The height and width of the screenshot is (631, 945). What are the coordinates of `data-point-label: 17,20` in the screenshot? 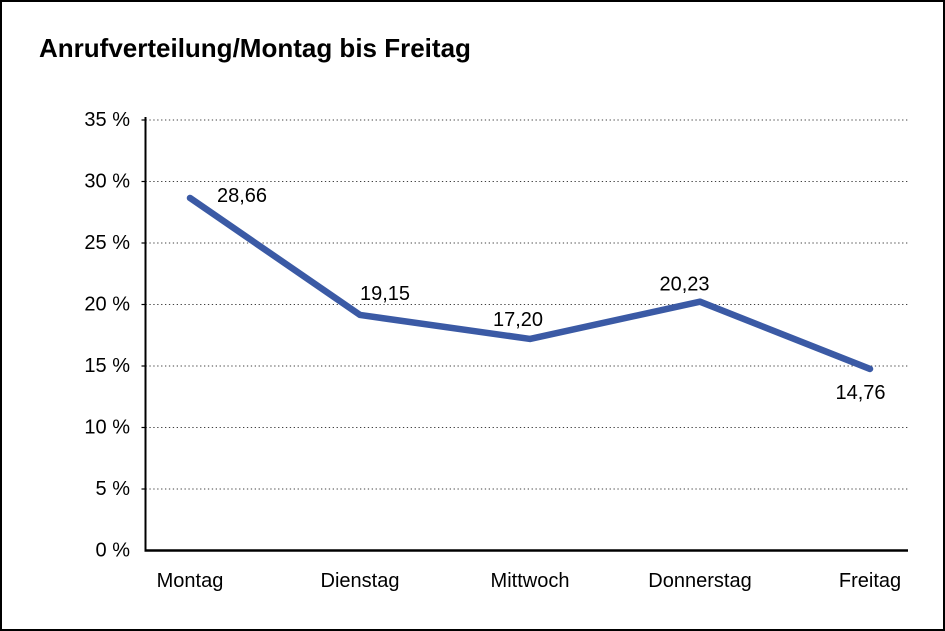 It's located at (518, 320).